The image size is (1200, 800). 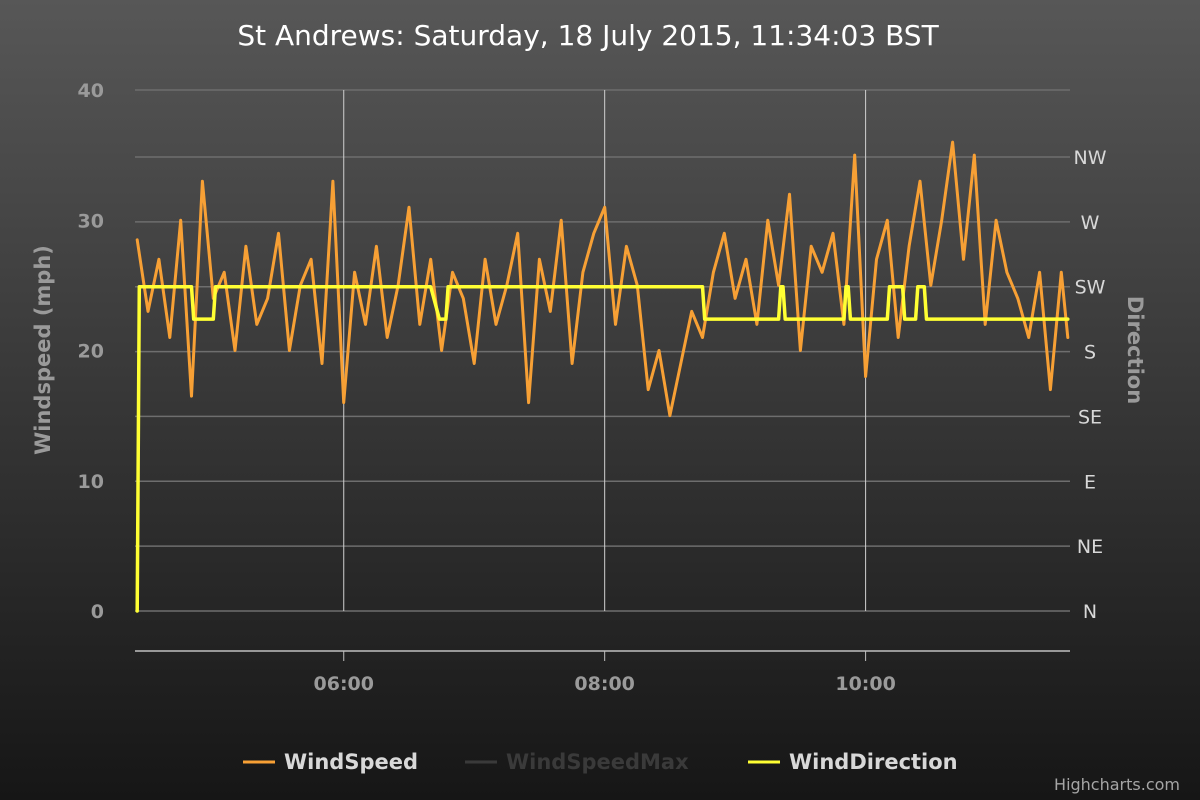 What do you see at coordinates (1135, 350) in the screenshot?
I see `y-axis-right-title: Direction` at bounding box center [1135, 350].